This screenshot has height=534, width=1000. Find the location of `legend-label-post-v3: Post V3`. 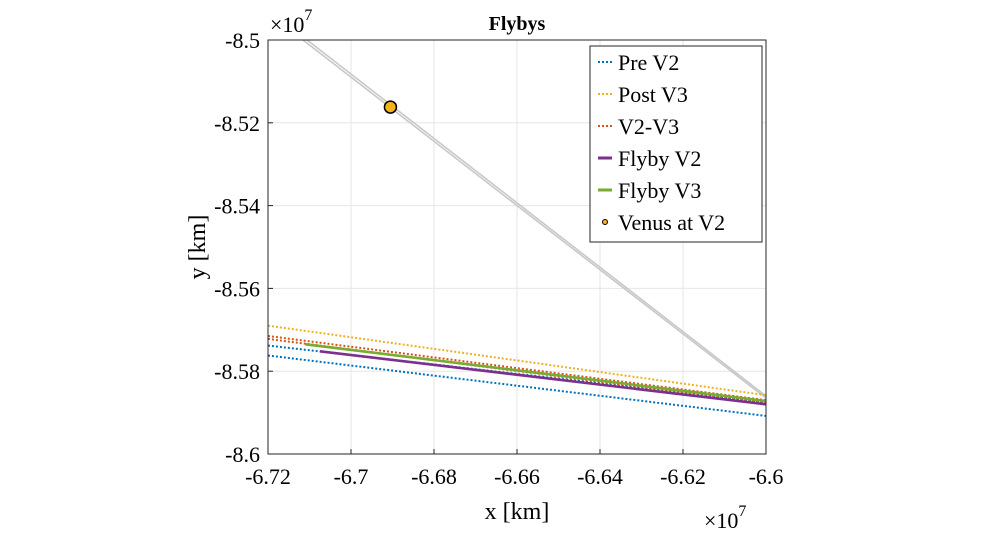

legend-label-post-v3: Post V3 is located at coordinates (653, 94).